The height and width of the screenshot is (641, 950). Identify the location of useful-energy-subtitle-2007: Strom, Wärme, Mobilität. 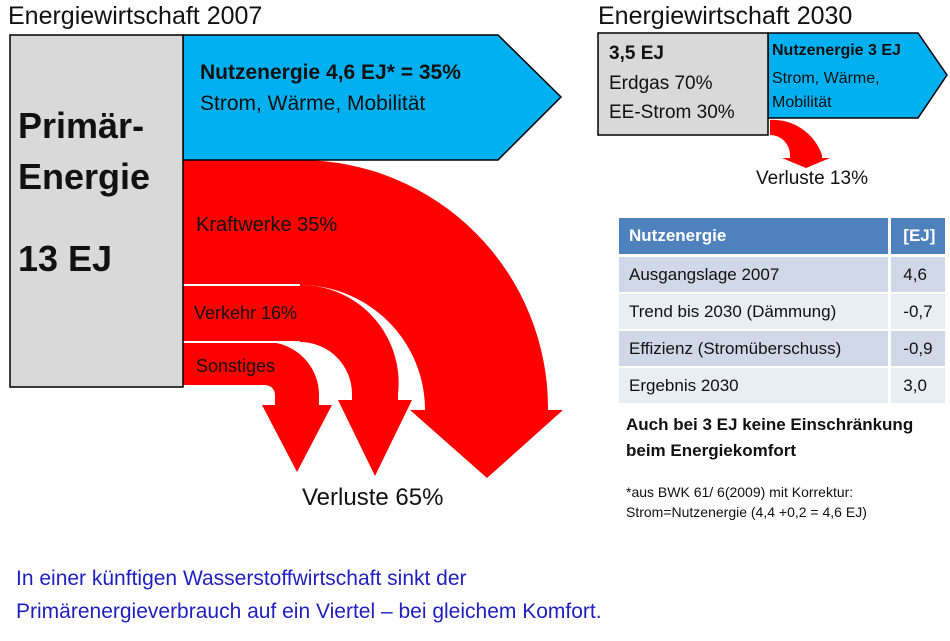
(313, 103).